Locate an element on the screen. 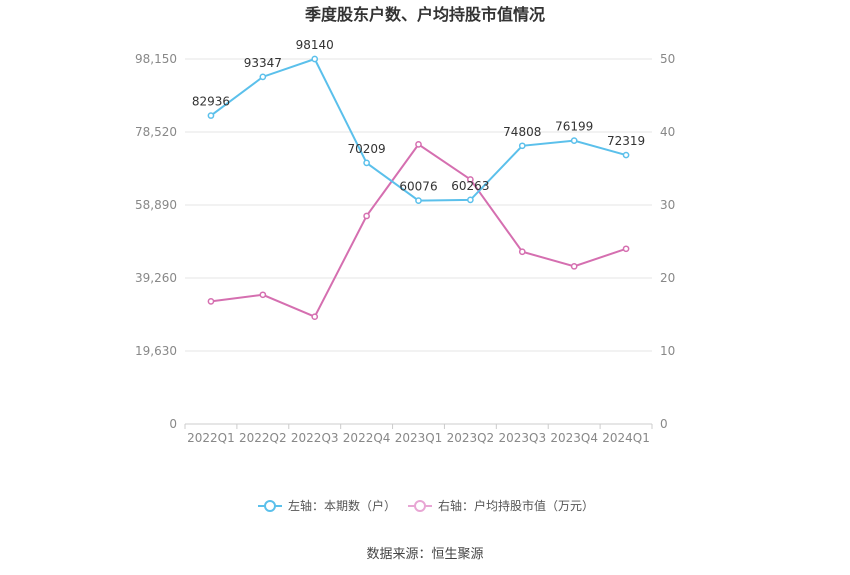 The height and width of the screenshot is (575, 850). right-axis-ticks: 0 10 20 30 40 50 is located at coordinates (667, 241).